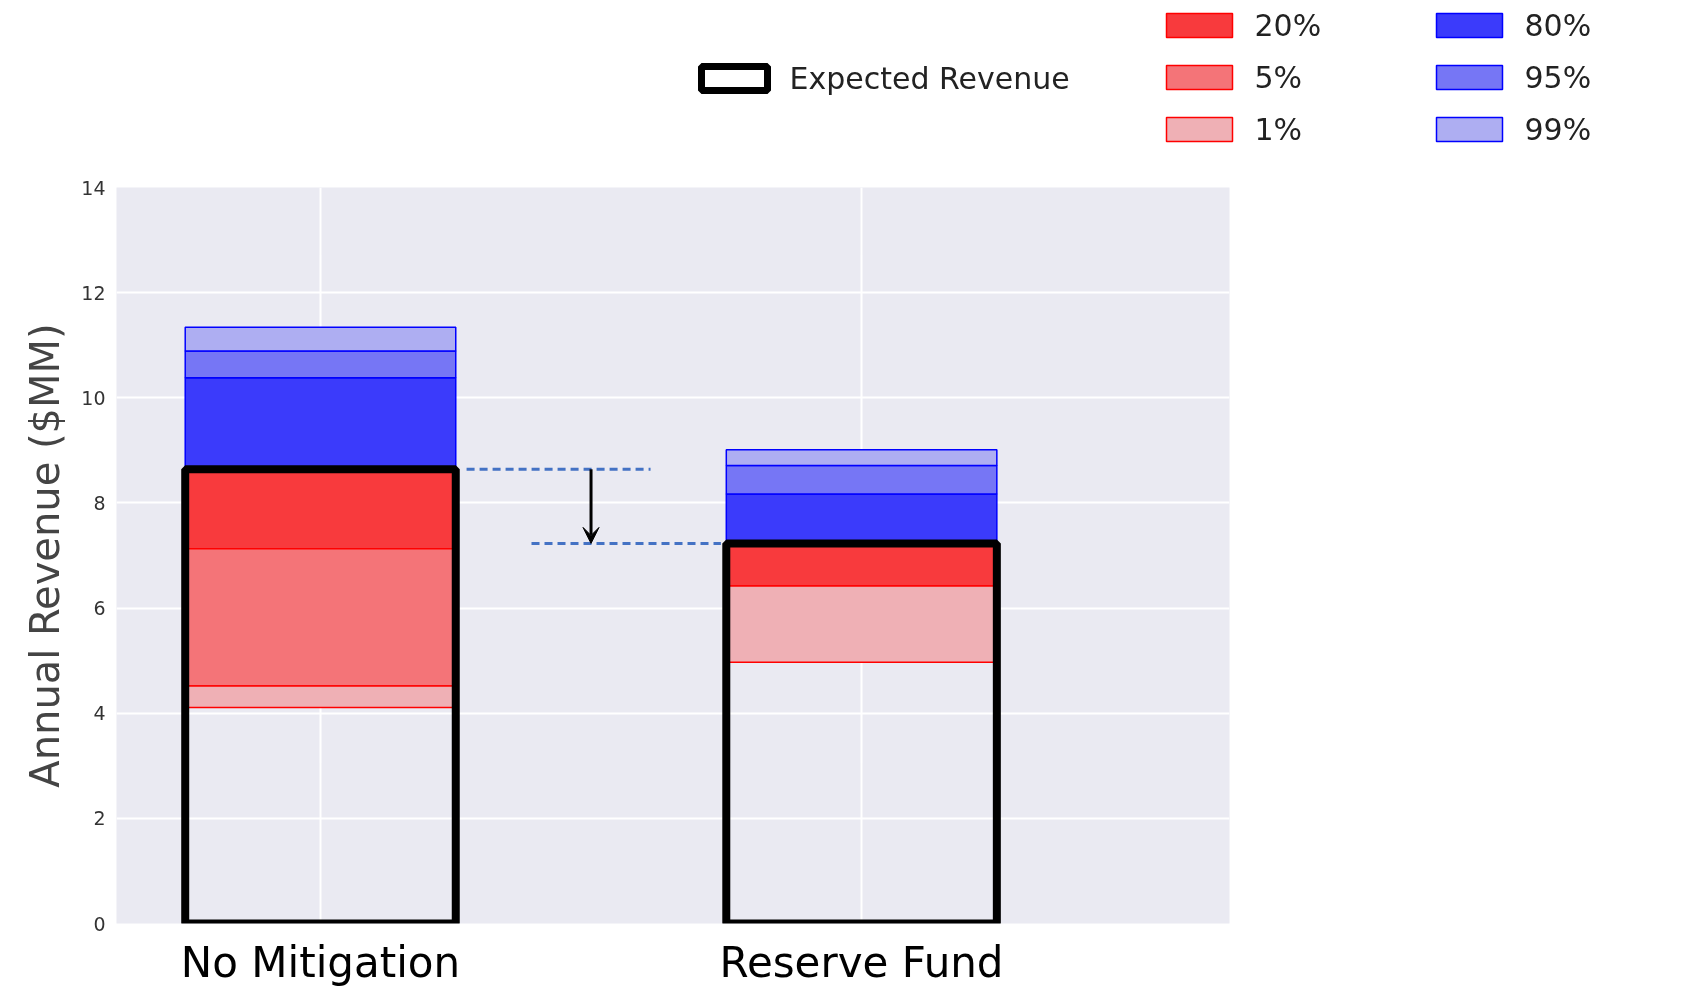 This screenshot has width=1685, height=995. What do you see at coordinates (93, 292) in the screenshot?
I see `y-tick-label: 12` at bounding box center [93, 292].